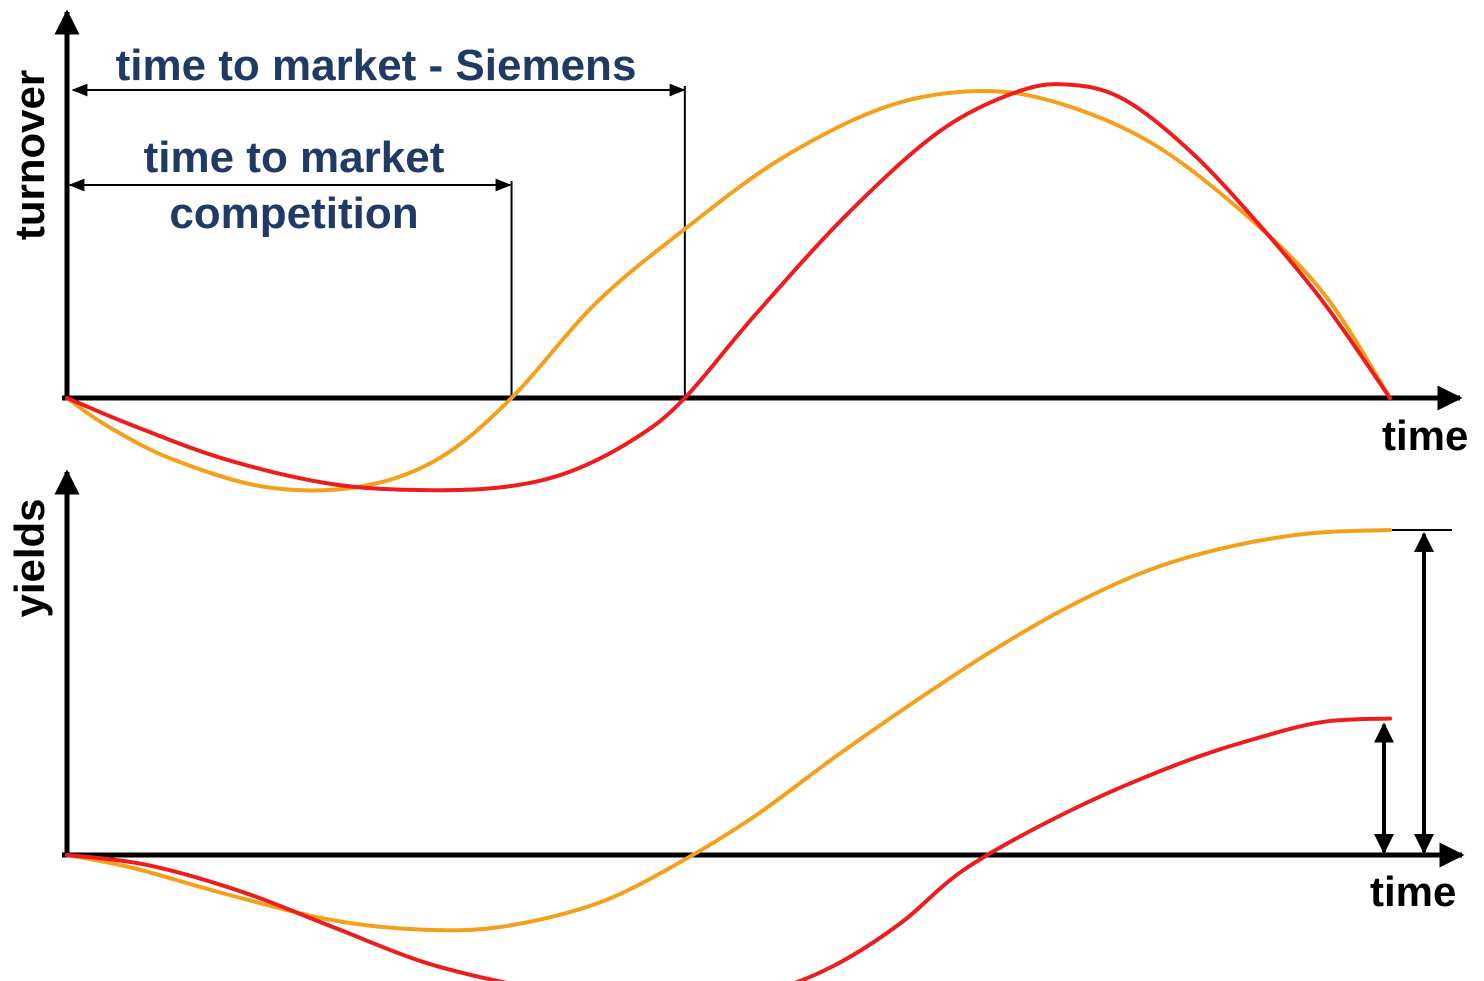 This screenshot has width=1484, height=981. What do you see at coordinates (1413, 891) in the screenshot?
I see `yields-x-axis-label: time` at bounding box center [1413, 891].